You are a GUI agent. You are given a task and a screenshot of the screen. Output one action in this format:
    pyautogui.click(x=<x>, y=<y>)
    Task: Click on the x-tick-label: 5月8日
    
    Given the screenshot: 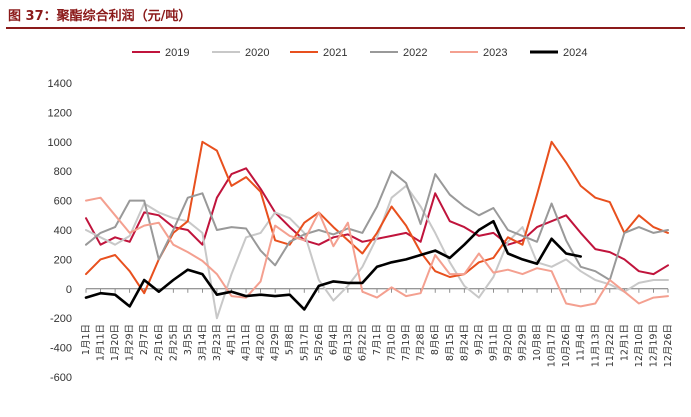 What is the action you would take?
    pyautogui.click(x=290, y=339)
    